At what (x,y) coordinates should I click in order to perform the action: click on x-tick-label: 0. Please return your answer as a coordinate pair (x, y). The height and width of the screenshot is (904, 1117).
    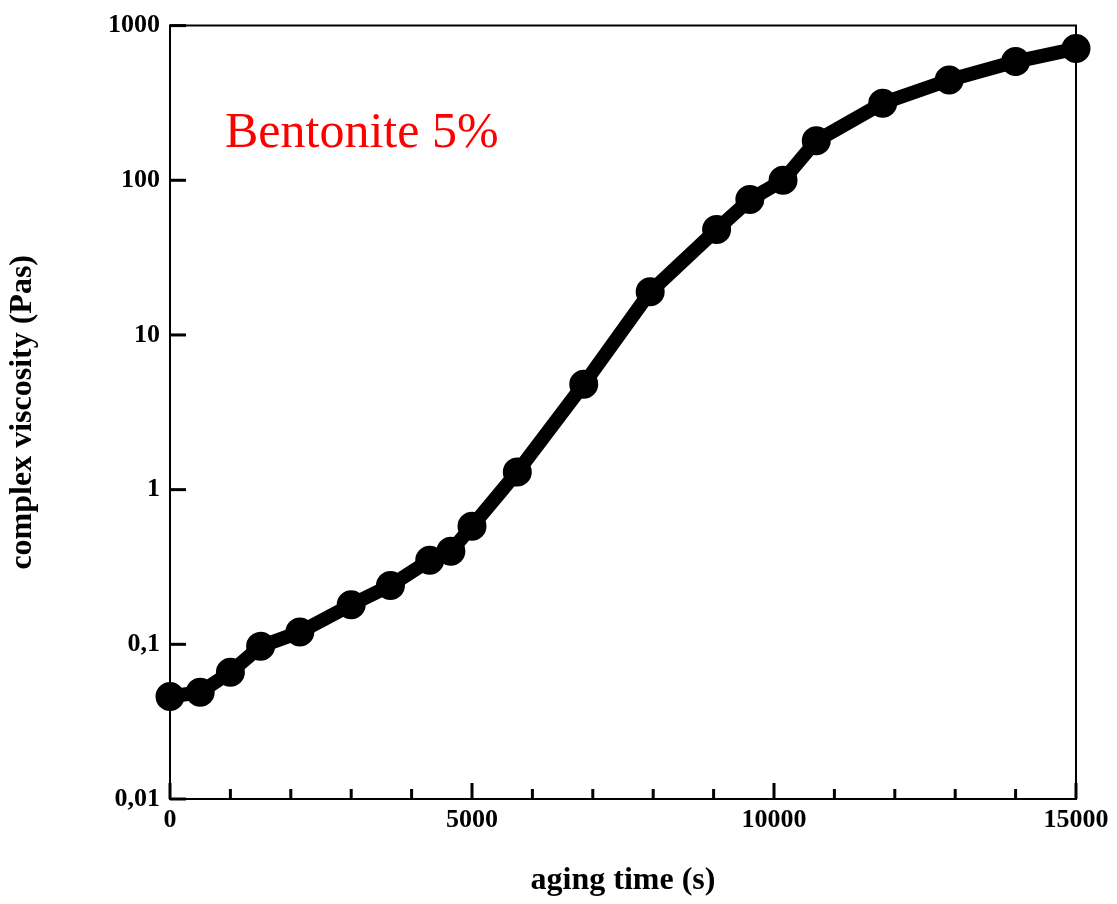
    Looking at the image, I should click on (170, 819).